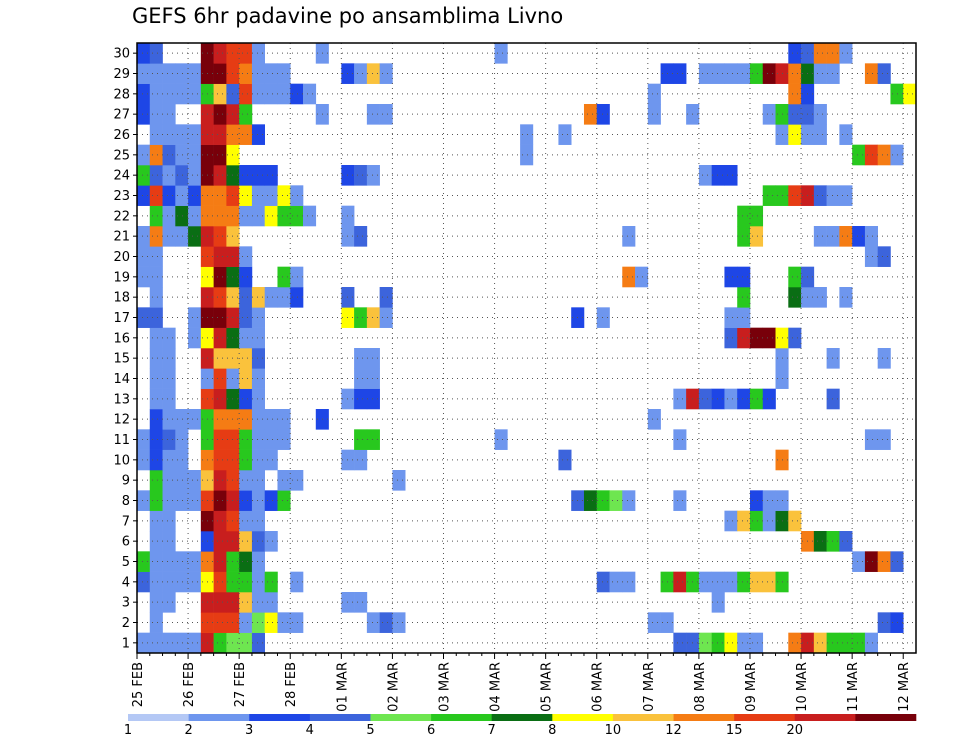  What do you see at coordinates (445, 687) in the screenshot?
I see `x-tick-label: 03 MAR` at bounding box center [445, 687].